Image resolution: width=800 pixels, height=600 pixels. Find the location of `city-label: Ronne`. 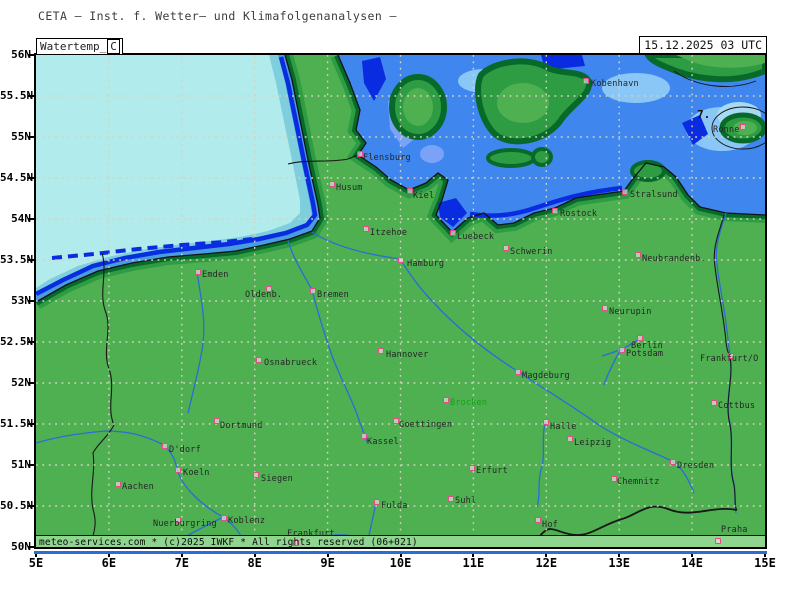

city-label: Ronne is located at coordinates (726, 130).